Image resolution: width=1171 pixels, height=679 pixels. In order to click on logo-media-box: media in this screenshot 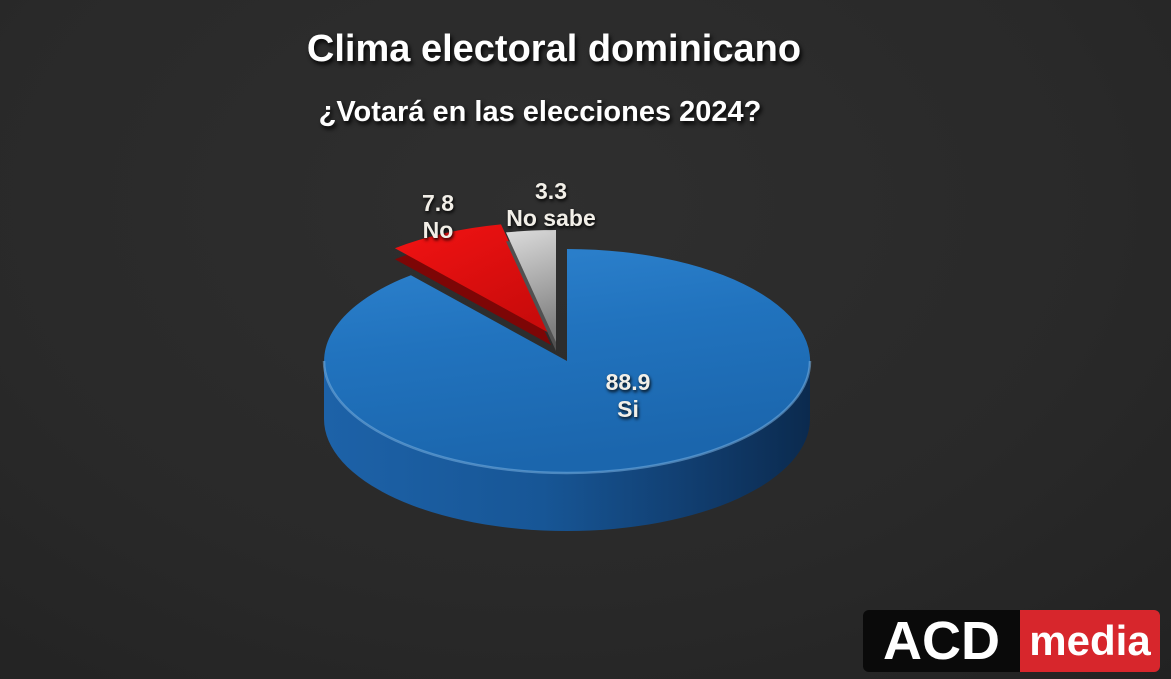, I will do `click(1090, 641)`.